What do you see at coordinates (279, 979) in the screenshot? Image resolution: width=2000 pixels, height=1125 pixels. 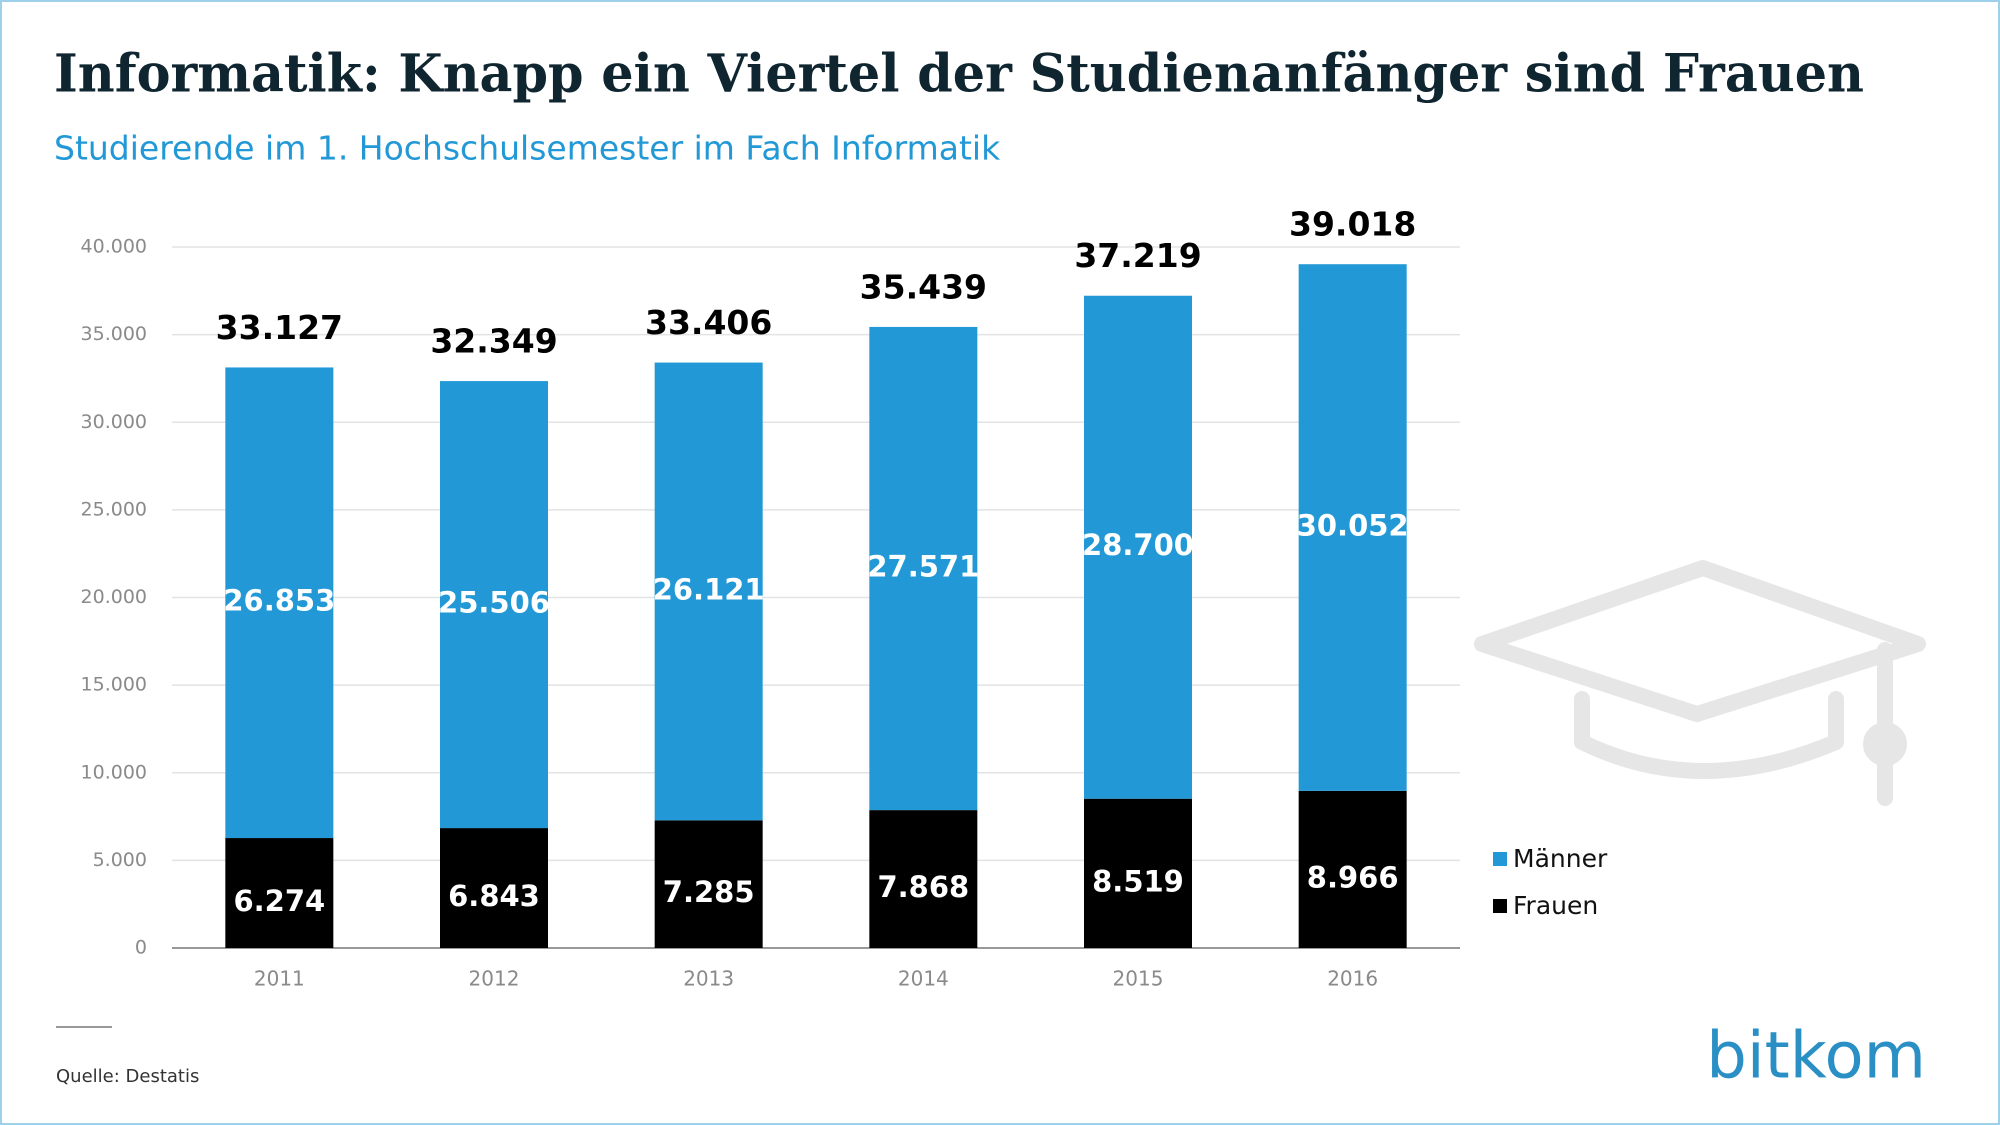 I see `x-tick-label: 2011` at bounding box center [279, 979].